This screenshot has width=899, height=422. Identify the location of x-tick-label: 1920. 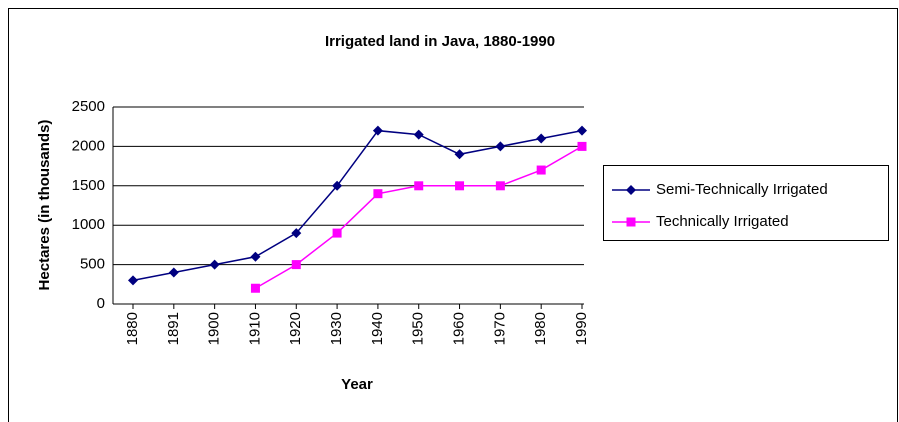
(295, 328).